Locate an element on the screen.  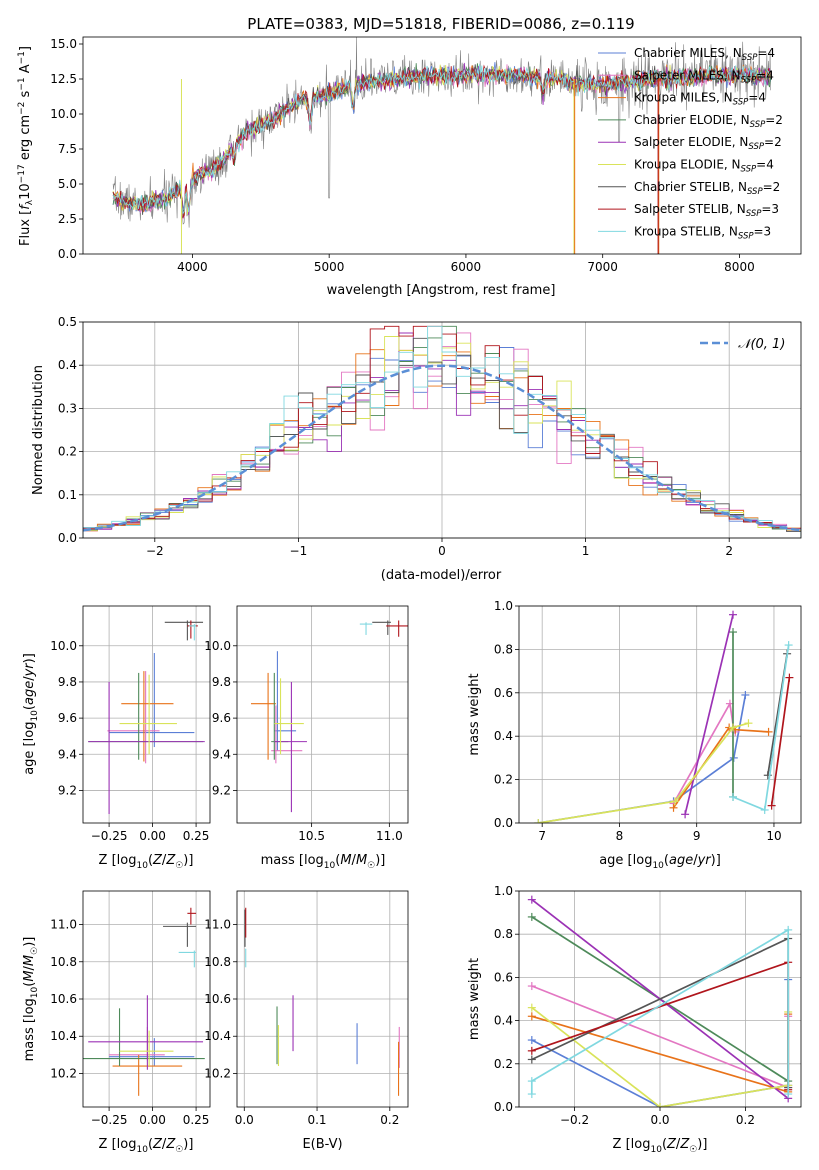
y-tick-label: 15.0 is located at coordinates (63, 44).